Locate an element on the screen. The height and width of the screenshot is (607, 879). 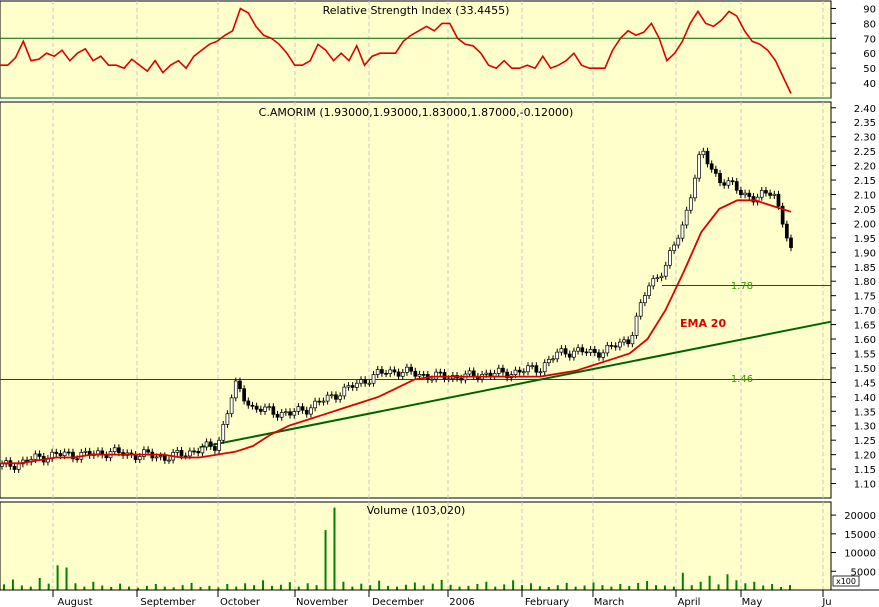
y-tick-label: 1.45 is located at coordinates (865, 383).